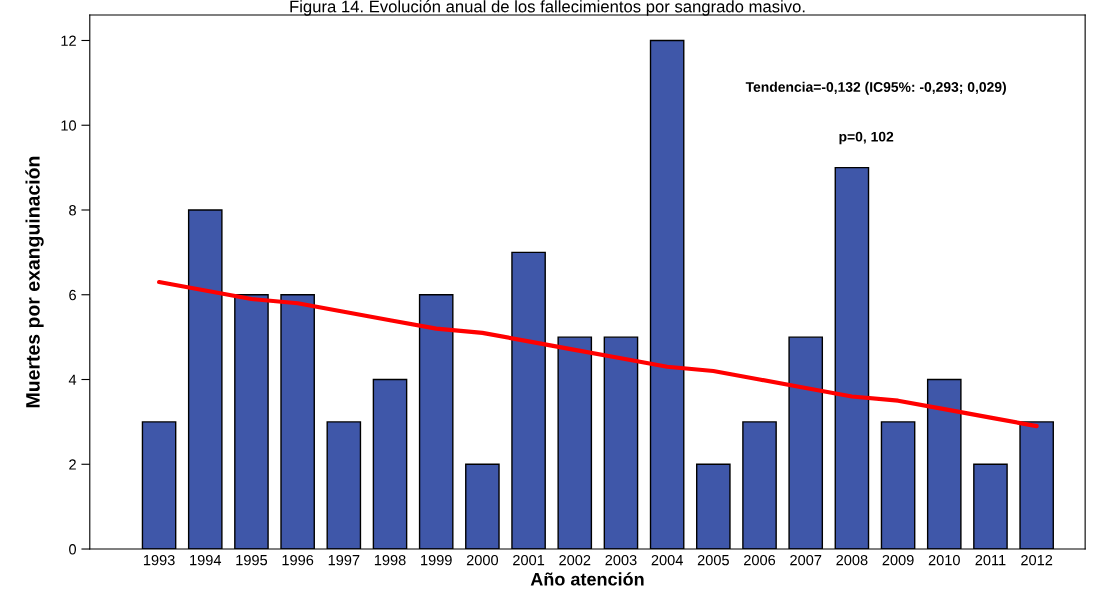  I want to click on x-tick-label: 2006, so click(760, 560).